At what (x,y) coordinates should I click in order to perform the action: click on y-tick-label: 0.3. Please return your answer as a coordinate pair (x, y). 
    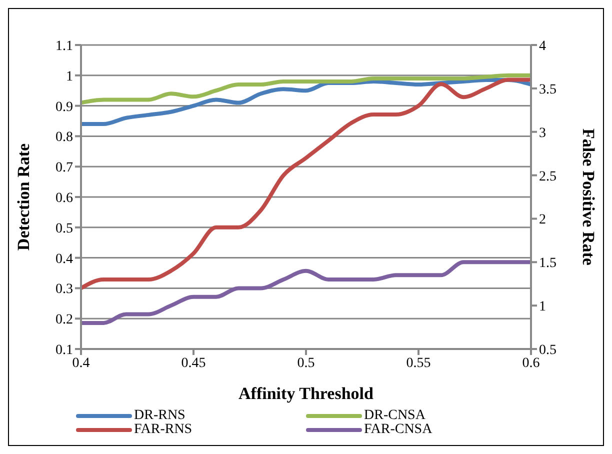
    Looking at the image, I should click on (64, 290).